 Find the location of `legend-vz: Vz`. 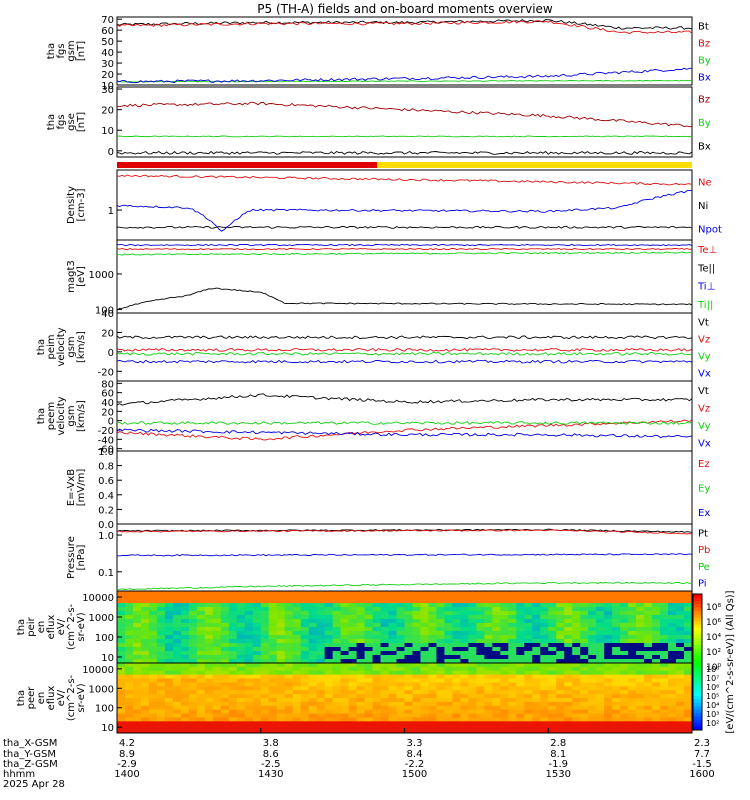

legend-vz: Vz is located at coordinates (704, 340).